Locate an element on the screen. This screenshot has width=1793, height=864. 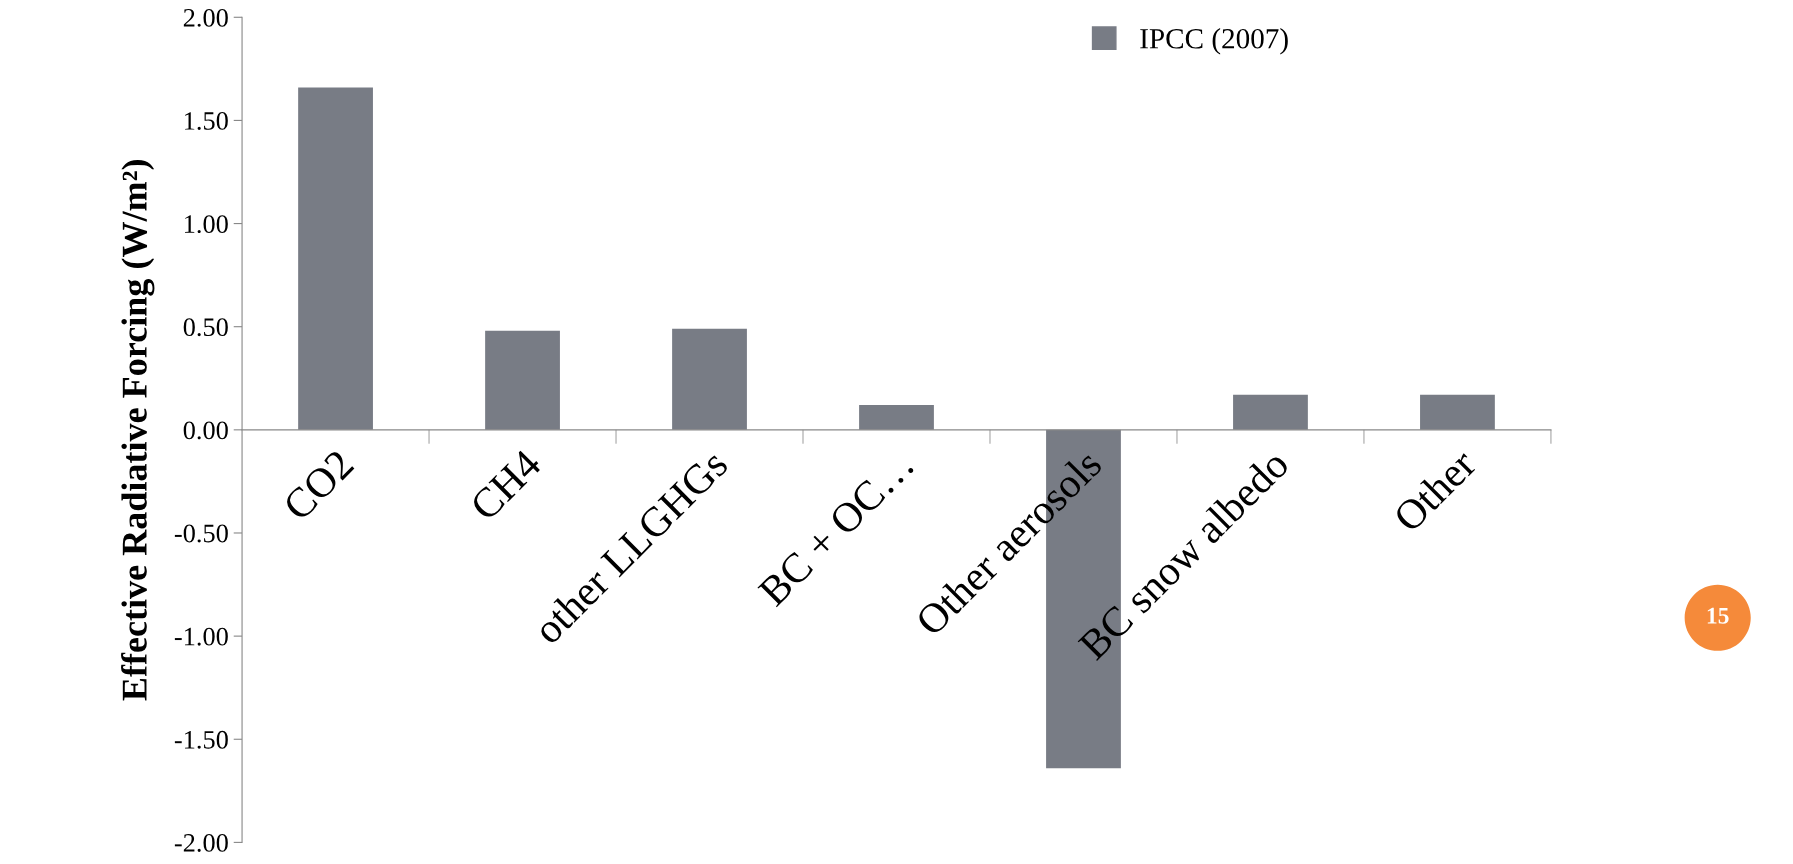
y-tick-label: 0.00 is located at coordinates (205, 430).